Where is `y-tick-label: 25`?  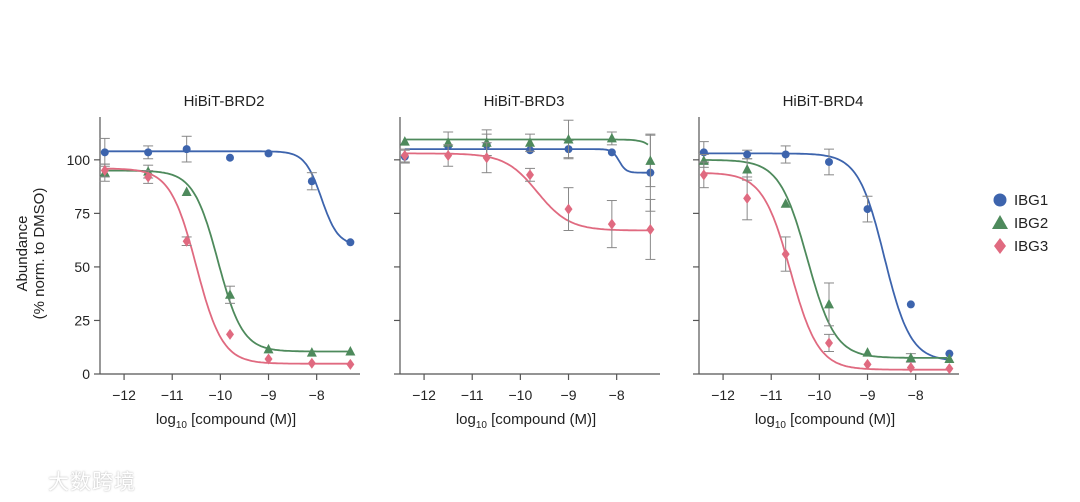
y-tick-label: 25 is located at coordinates (82, 320).